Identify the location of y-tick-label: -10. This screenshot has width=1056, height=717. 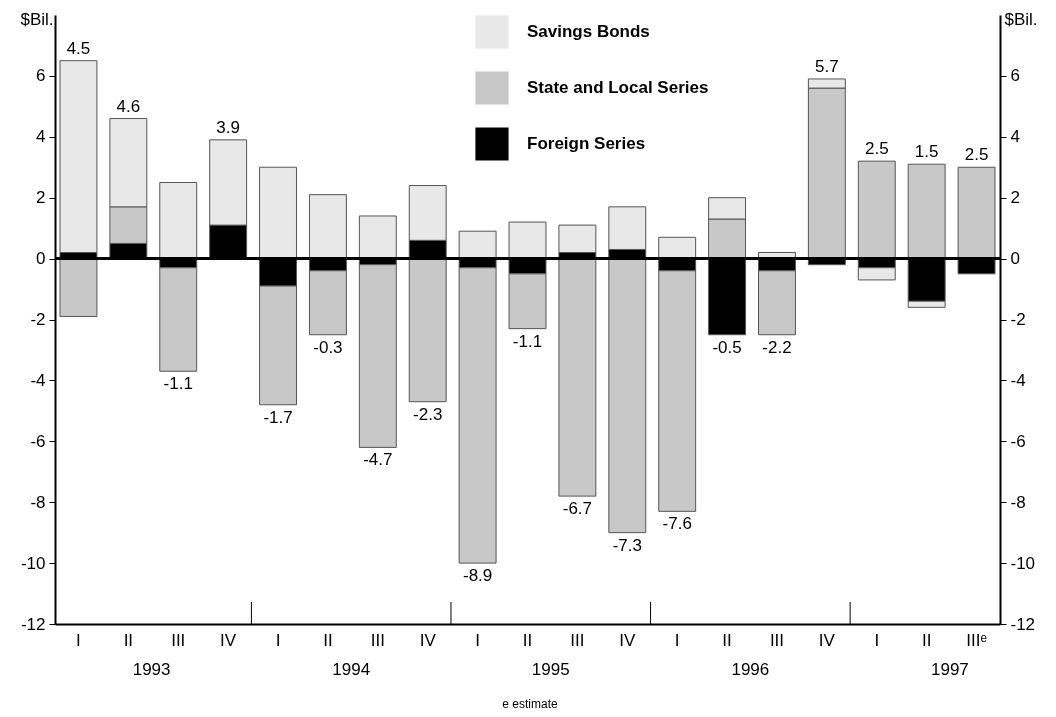
(33, 563).